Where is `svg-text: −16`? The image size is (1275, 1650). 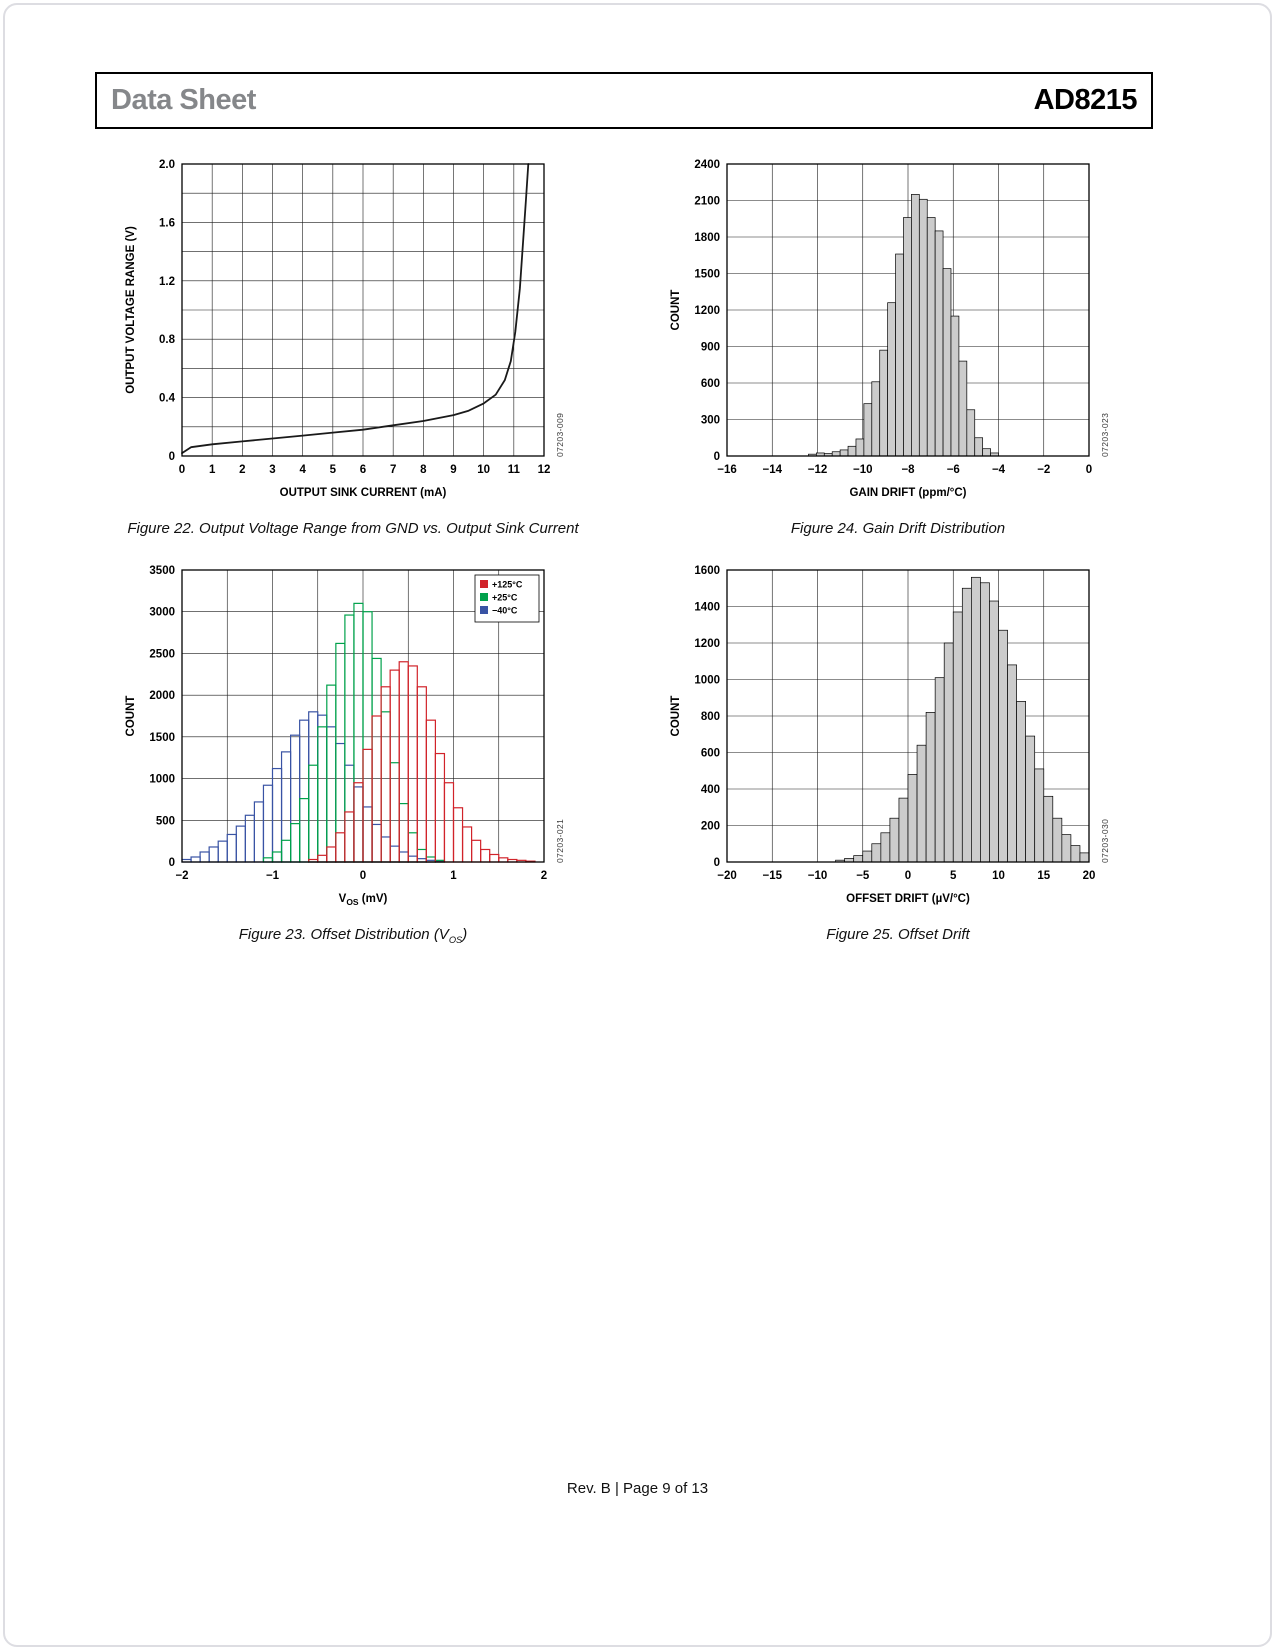
svg-text: −16 is located at coordinates (727, 470).